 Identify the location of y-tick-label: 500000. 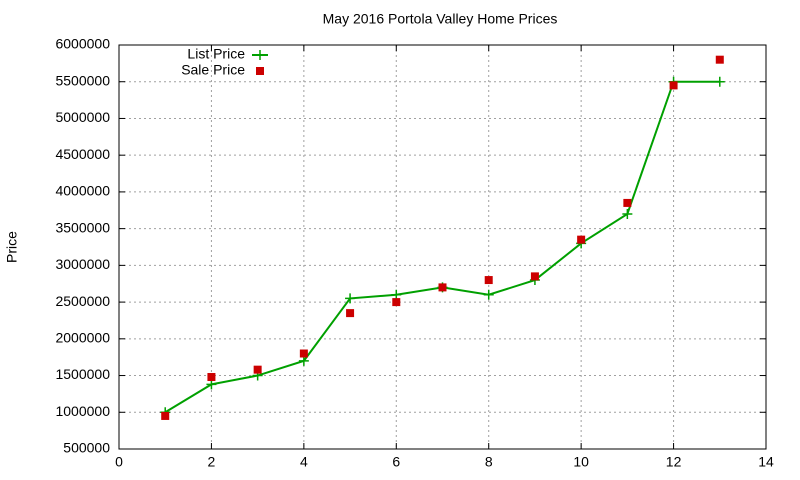
(86, 448).